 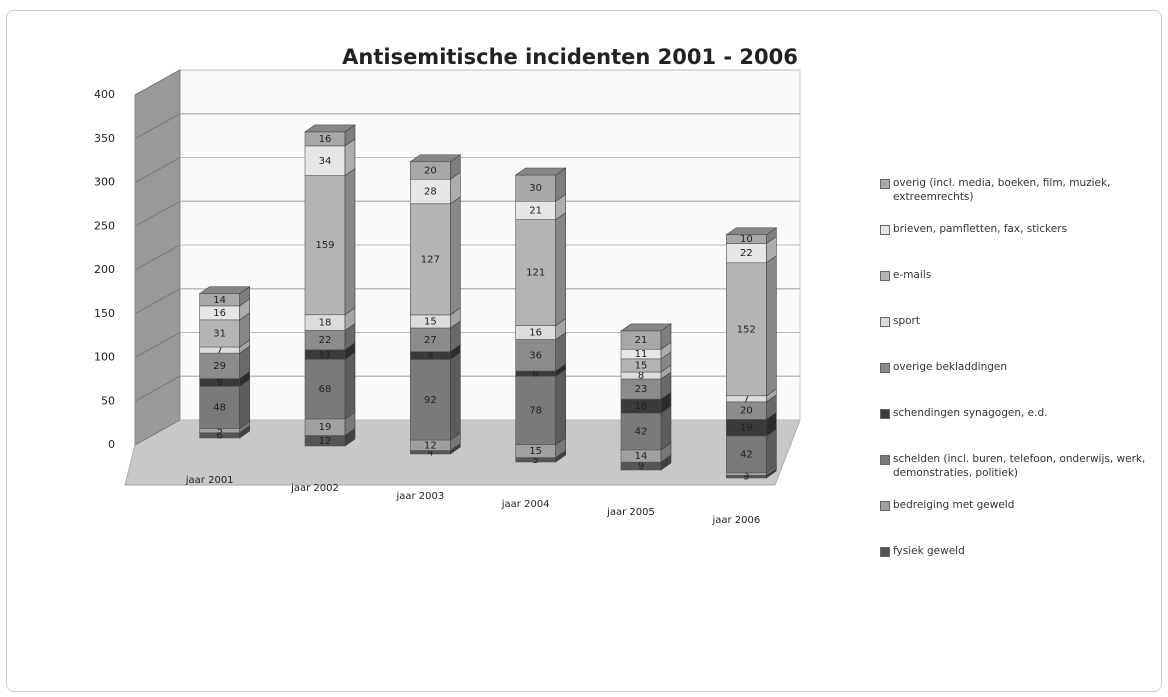 I want to click on data-label: 92, so click(x=430, y=400).